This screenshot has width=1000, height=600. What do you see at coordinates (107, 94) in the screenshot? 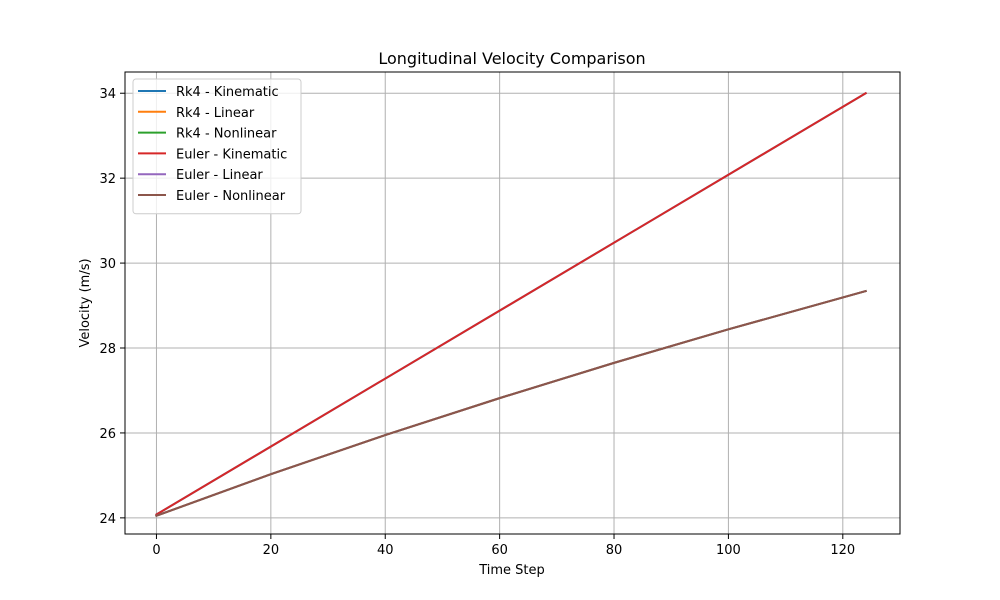
I see `y-tick-label: 34` at bounding box center [107, 94].